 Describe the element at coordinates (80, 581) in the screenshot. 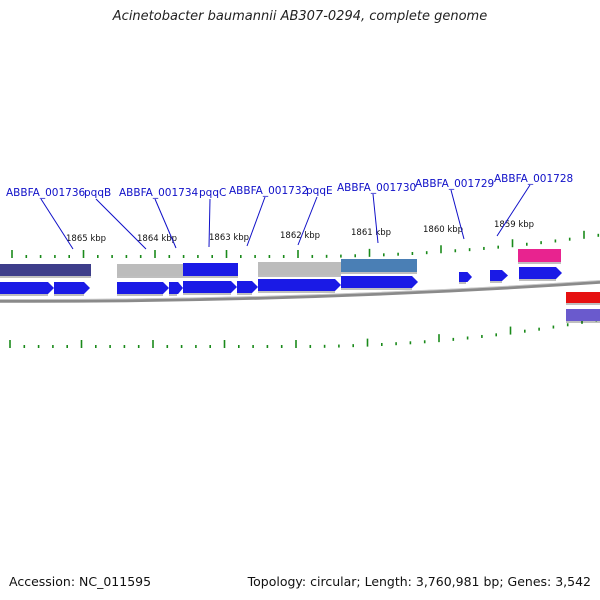

I see `accession-text: Accession: NC_011595` at that location.